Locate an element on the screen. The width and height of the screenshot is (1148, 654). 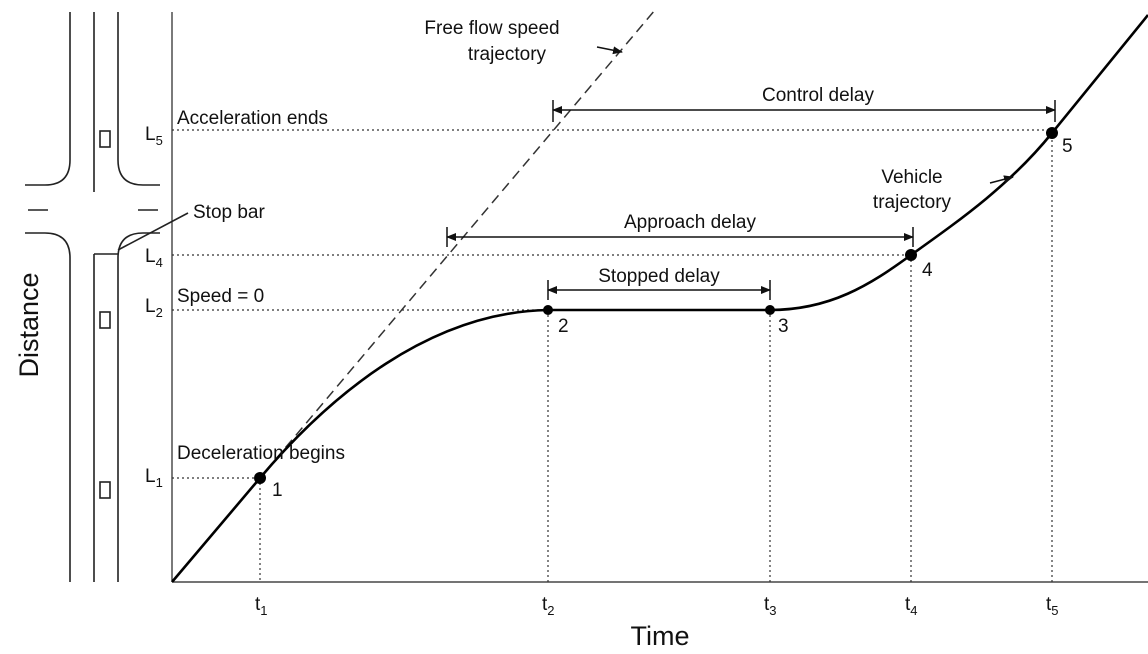
time-label: t5 is located at coordinates (1052, 606).